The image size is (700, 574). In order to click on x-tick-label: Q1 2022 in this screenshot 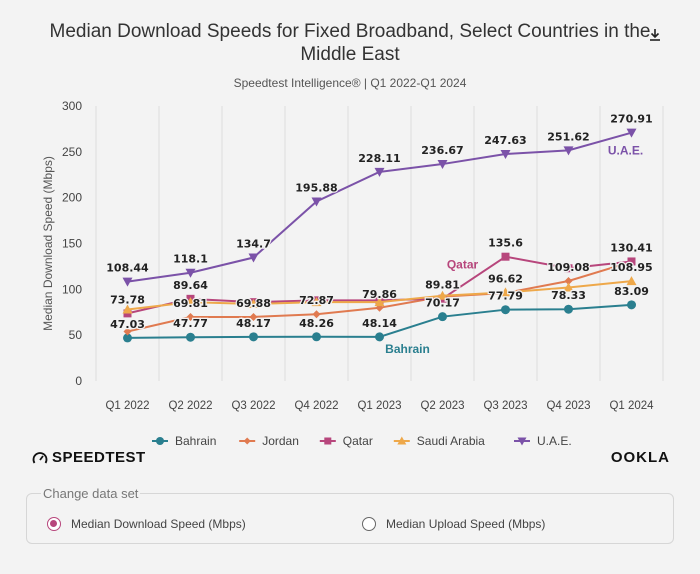, I will do `click(127, 406)`.